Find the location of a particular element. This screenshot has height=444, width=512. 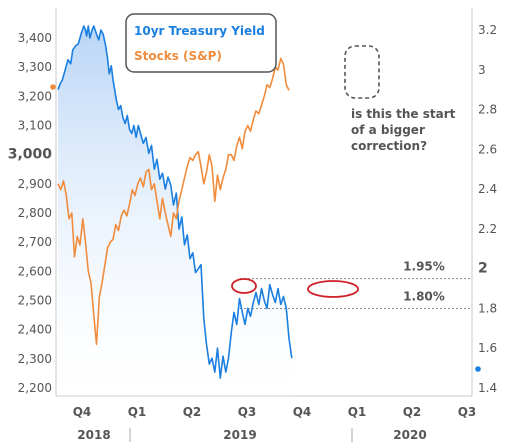

right-tick-8: 3 is located at coordinates (482, 70).